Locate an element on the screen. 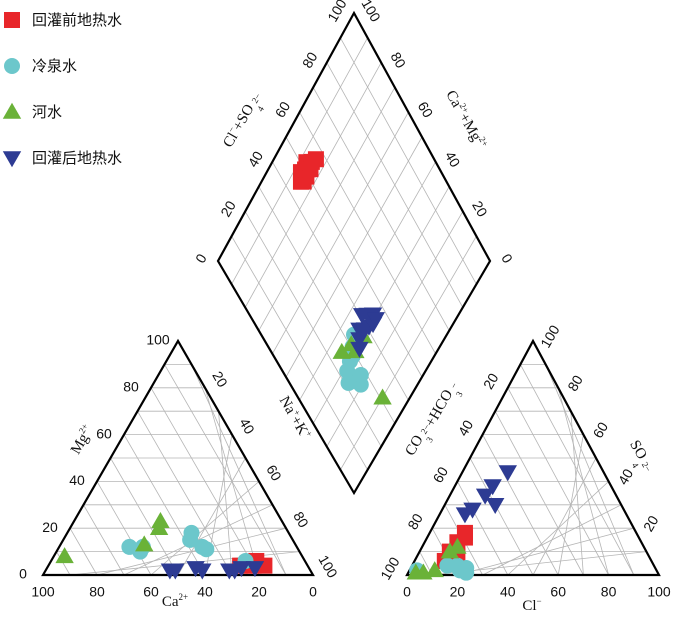  cation-ca-tick-label: 80 is located at coordinates (97, 592).